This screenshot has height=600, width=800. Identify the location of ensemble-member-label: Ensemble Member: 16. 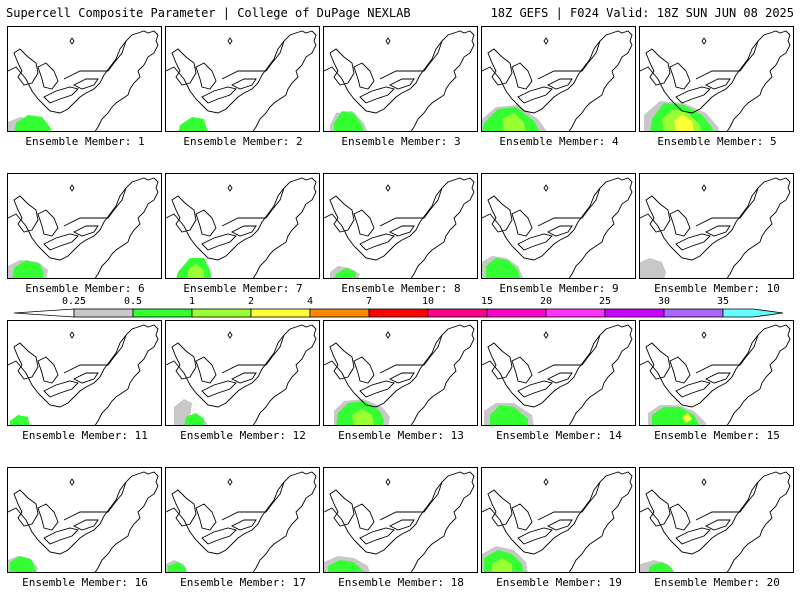
(85, 582).